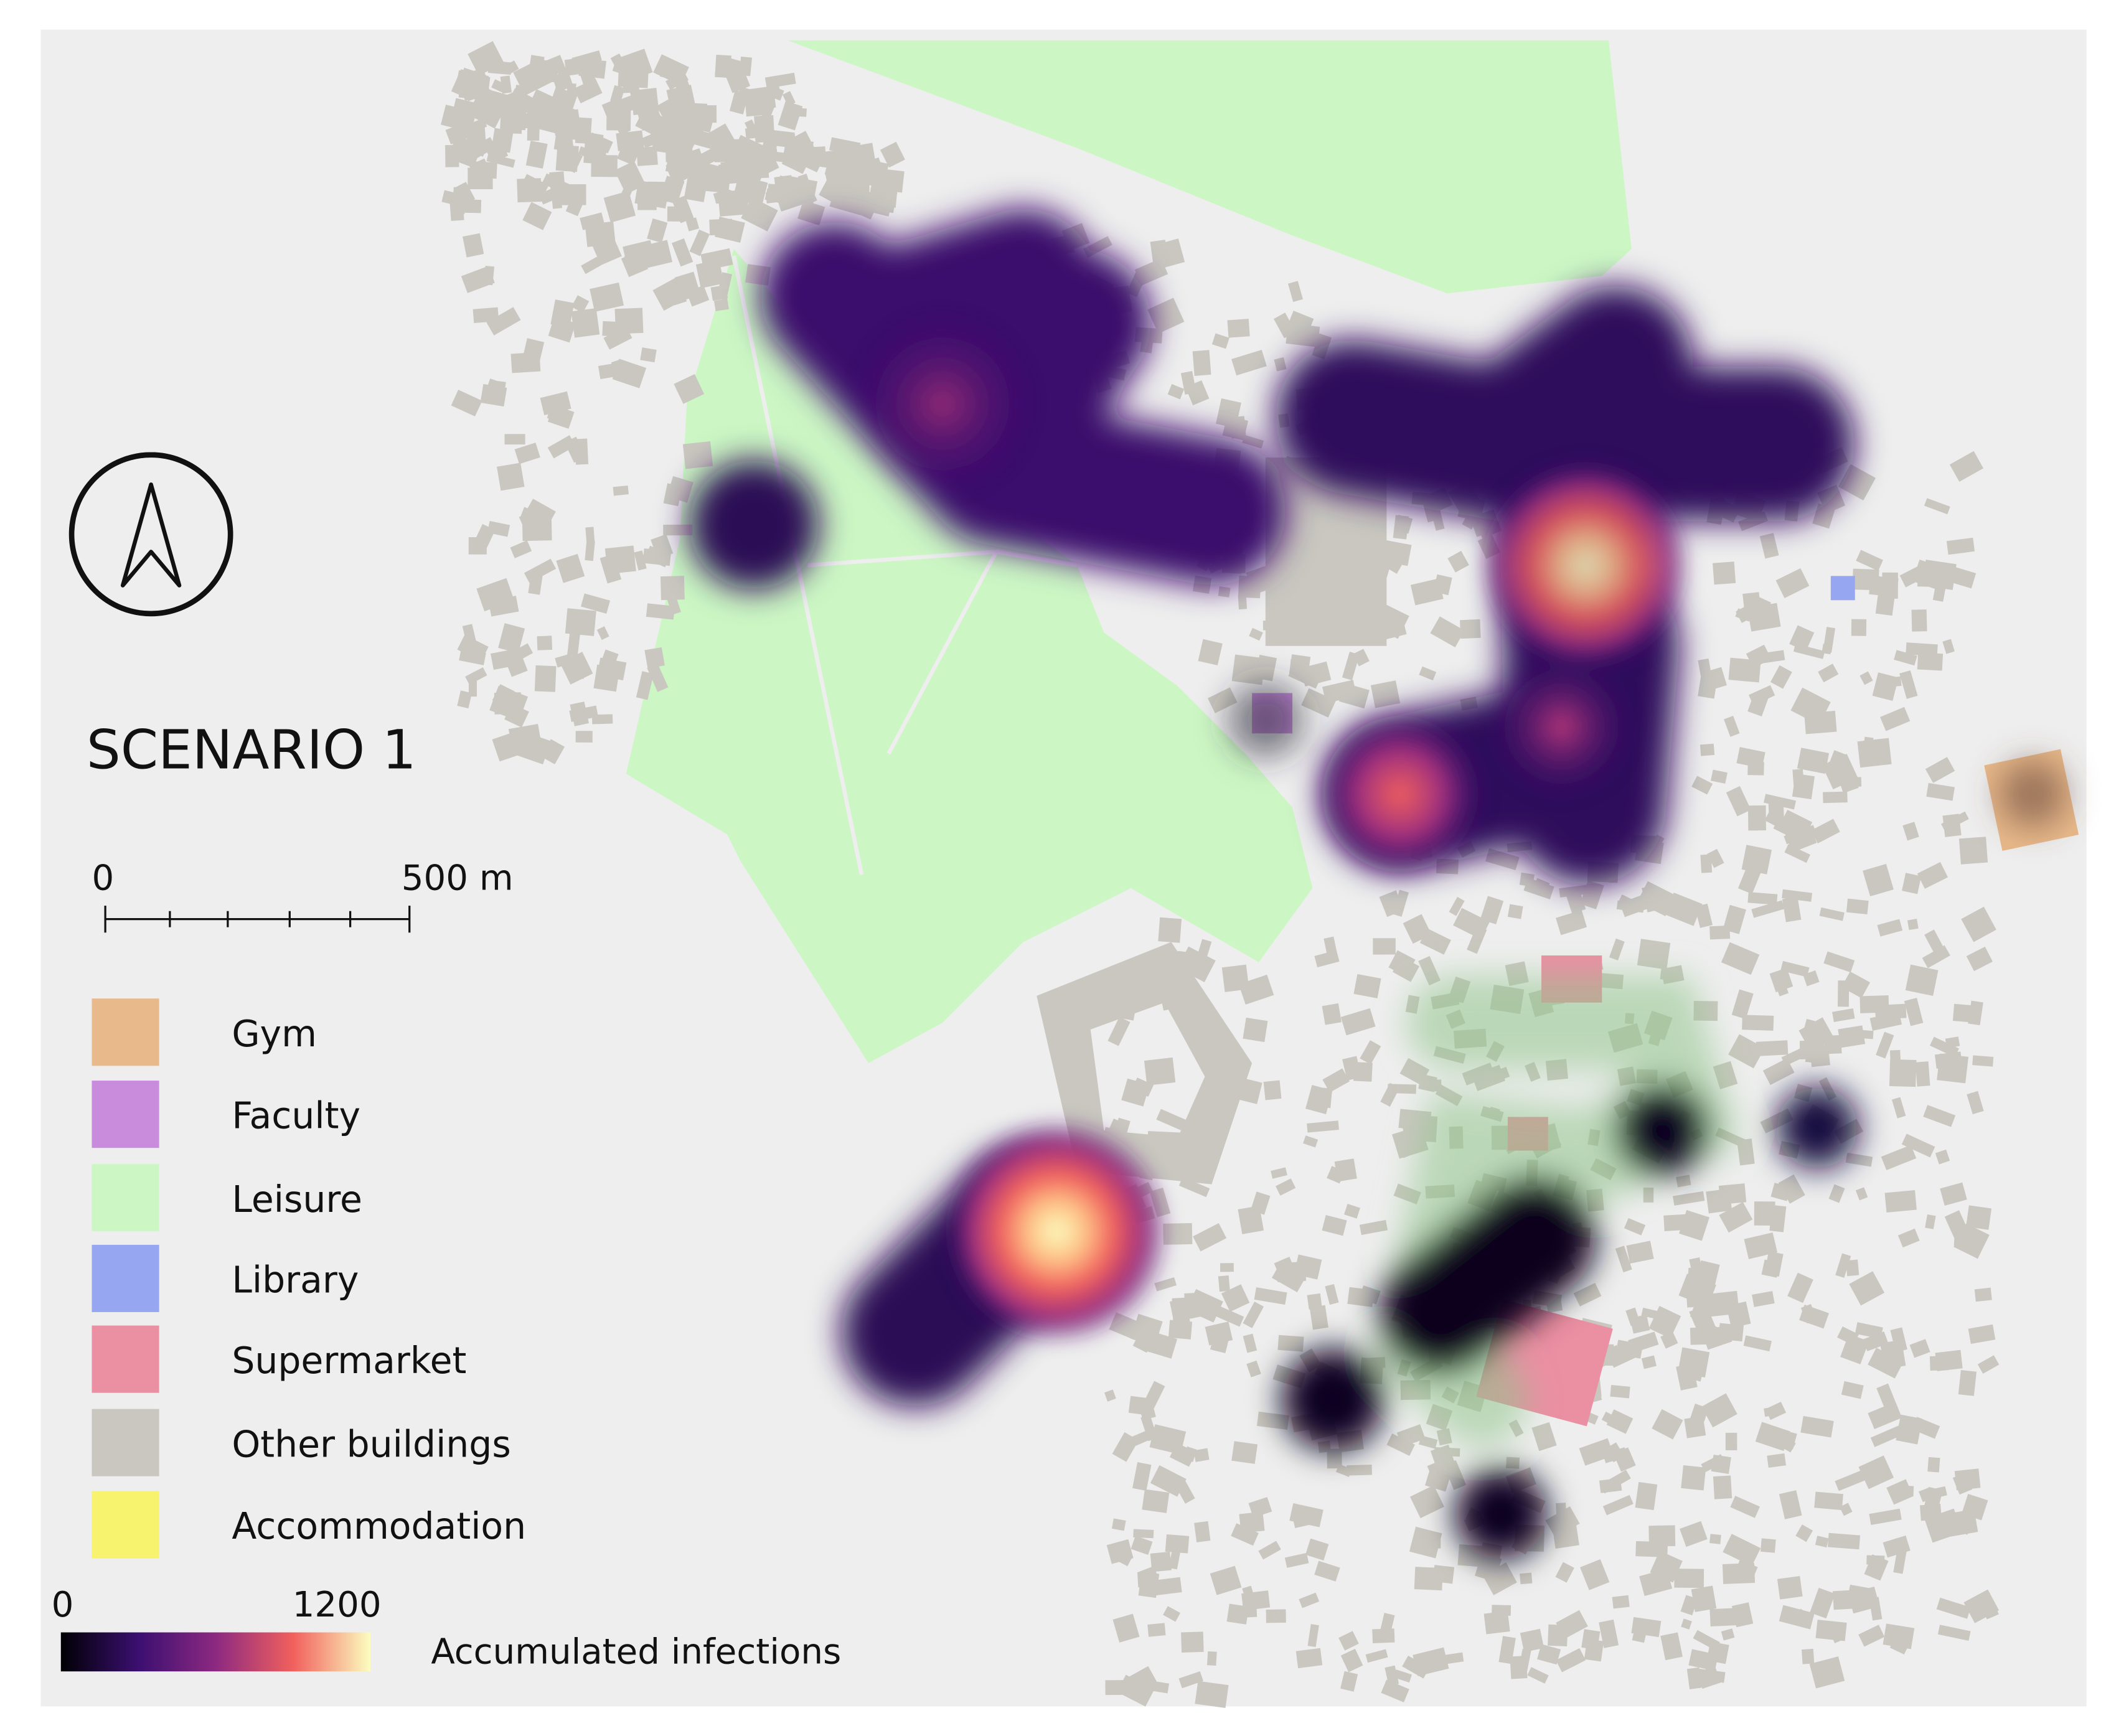 This screenshot has width=2111, height=1736. Describe the element at coordinates (458, 879) in the screenshot. I see `scale-end-label: 500 m` at that location.